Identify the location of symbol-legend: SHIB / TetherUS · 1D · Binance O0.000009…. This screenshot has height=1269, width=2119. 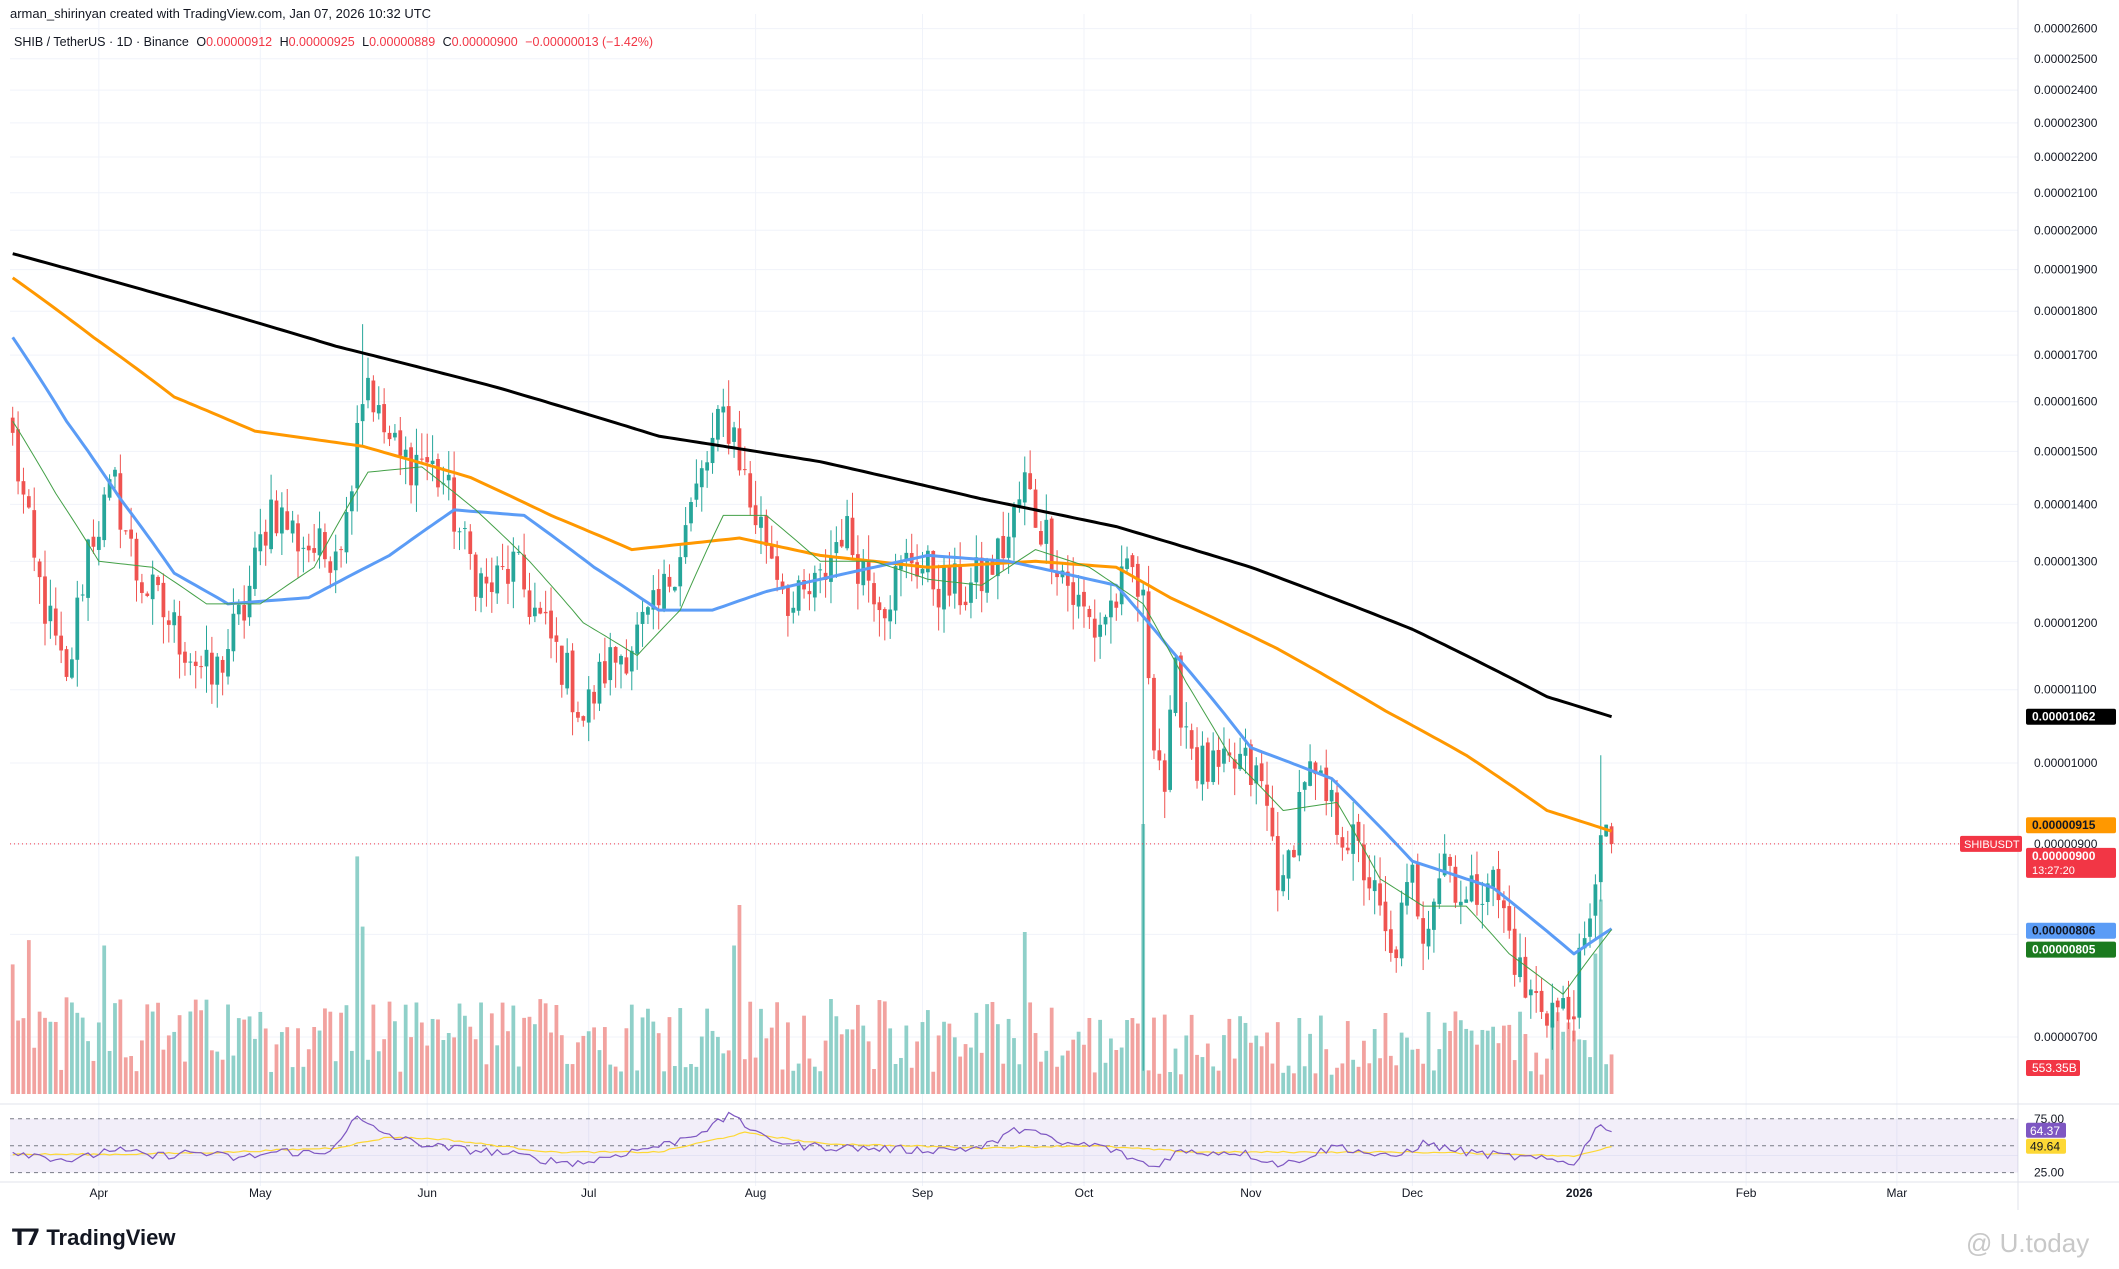
(333, 42).